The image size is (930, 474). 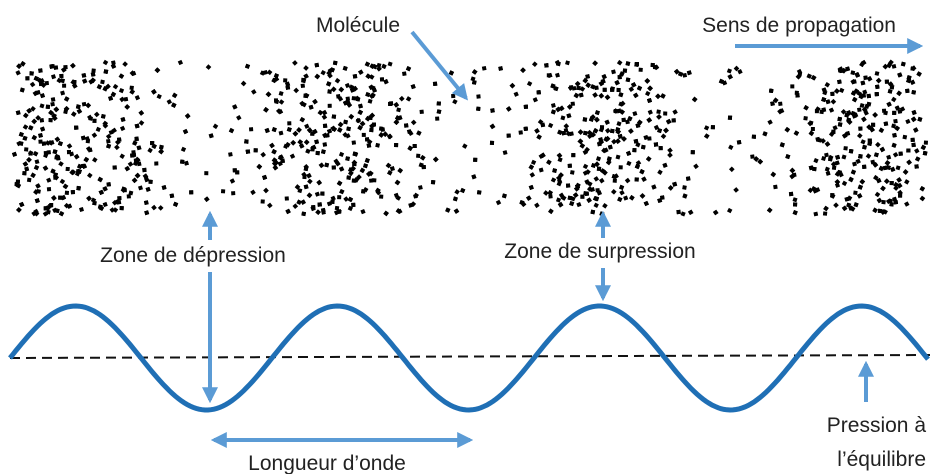 What do you see at coordinates (469, 356) in the screenshot?
I see `equilibrium-line` at bounding box center [469, 356].